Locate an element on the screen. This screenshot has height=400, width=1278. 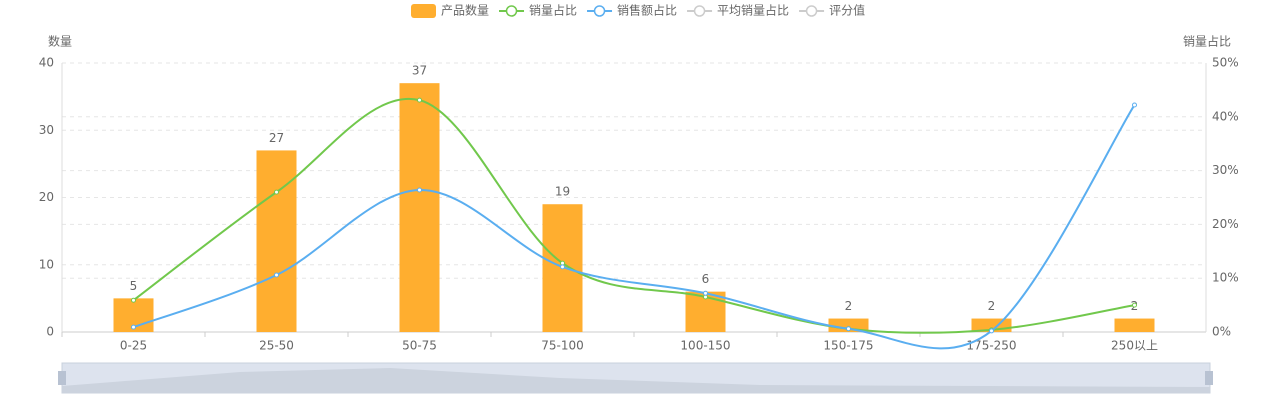
x-tick-label: 0-25 is located at coordinates (133, 346).